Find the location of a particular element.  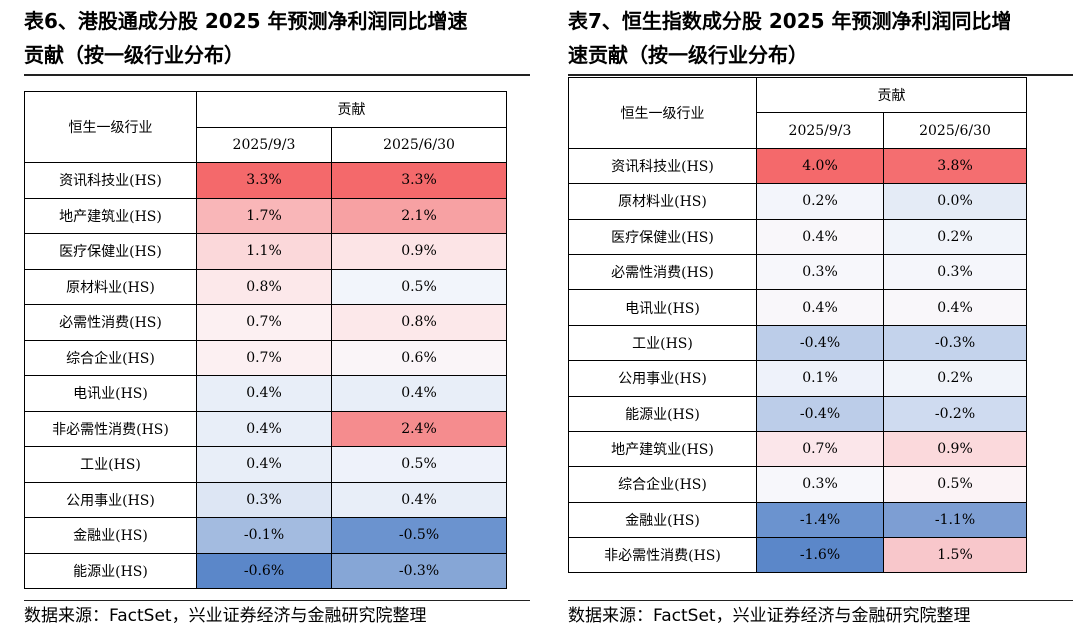

table6-industry-cell: 资讯科技业(HS) is located at coordinates (110, 180).